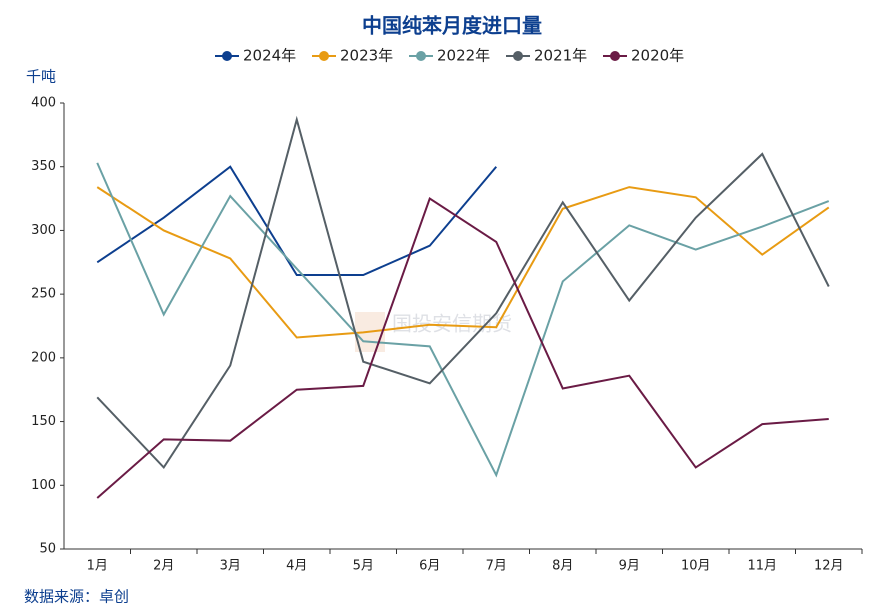 This screenshot has width=883, height=613. I want to click on x-tick-label: 12月, so click(829, 566).